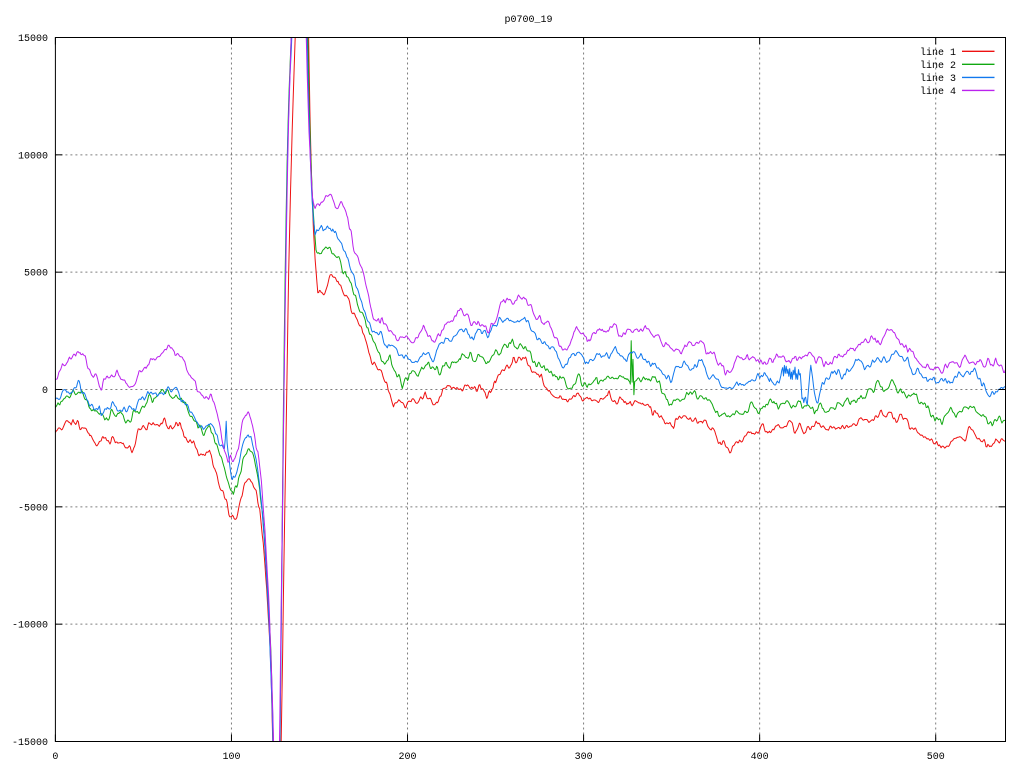 The height and width of the screenshot is (768, 1024). I want to click on svg-text: -5000, so click(33, 508).